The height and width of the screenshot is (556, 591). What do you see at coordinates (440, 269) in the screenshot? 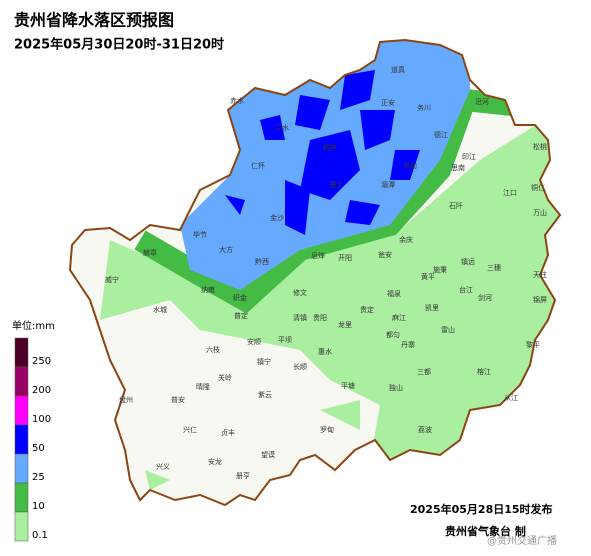
I see `place-label: 施秉` at bounding box center [440, 269].